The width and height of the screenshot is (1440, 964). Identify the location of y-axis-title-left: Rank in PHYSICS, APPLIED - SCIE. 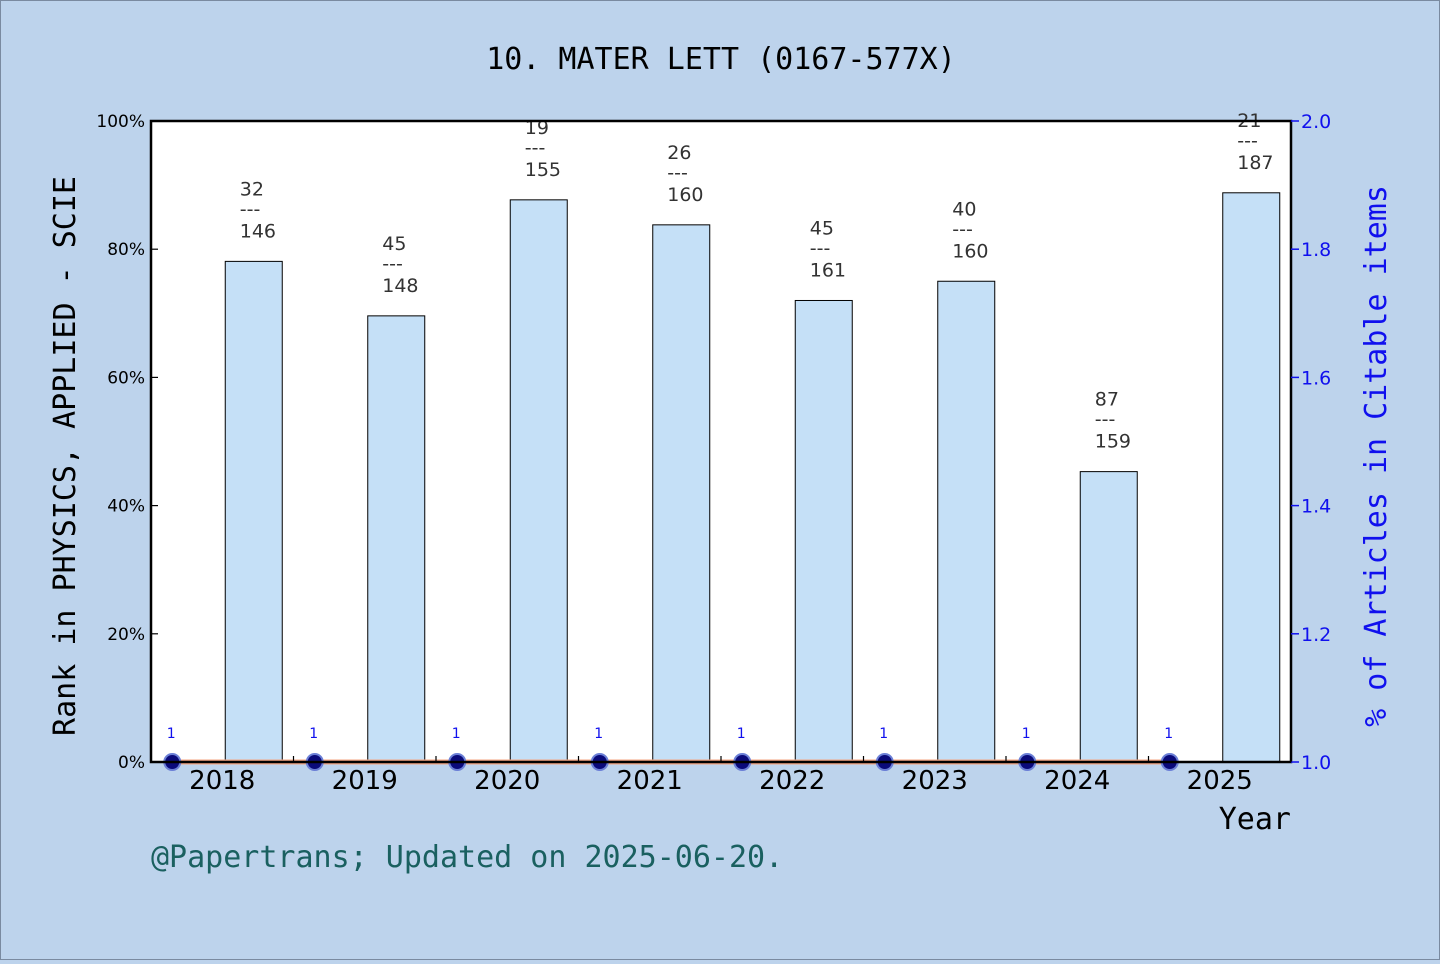
(65, 456).